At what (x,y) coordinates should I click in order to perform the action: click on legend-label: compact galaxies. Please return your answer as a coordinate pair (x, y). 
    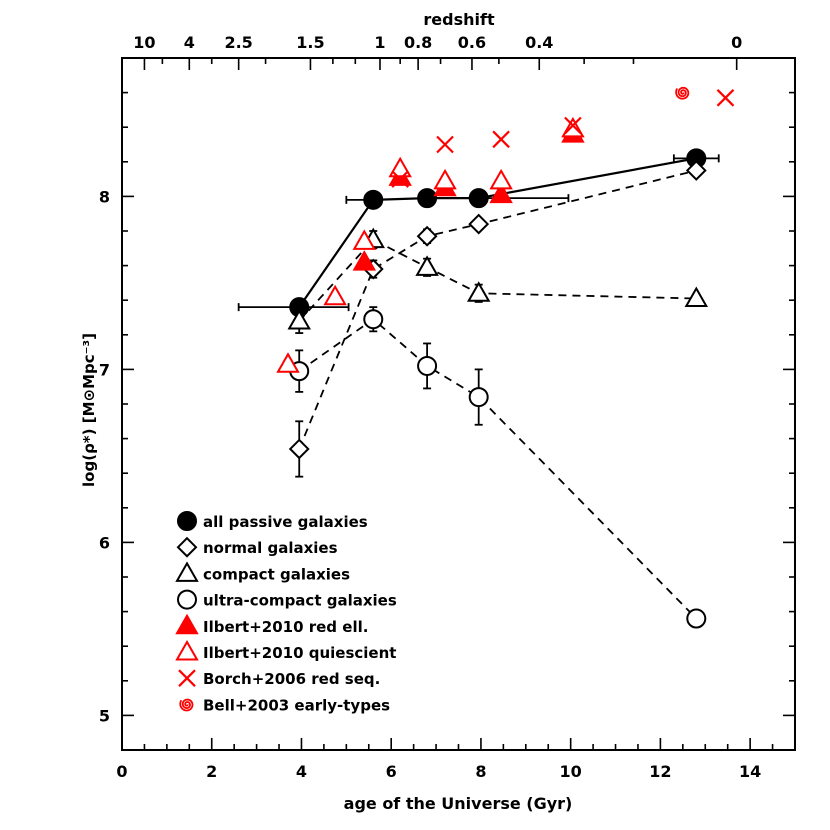
    Looking at the image, I should click on (276, 574).